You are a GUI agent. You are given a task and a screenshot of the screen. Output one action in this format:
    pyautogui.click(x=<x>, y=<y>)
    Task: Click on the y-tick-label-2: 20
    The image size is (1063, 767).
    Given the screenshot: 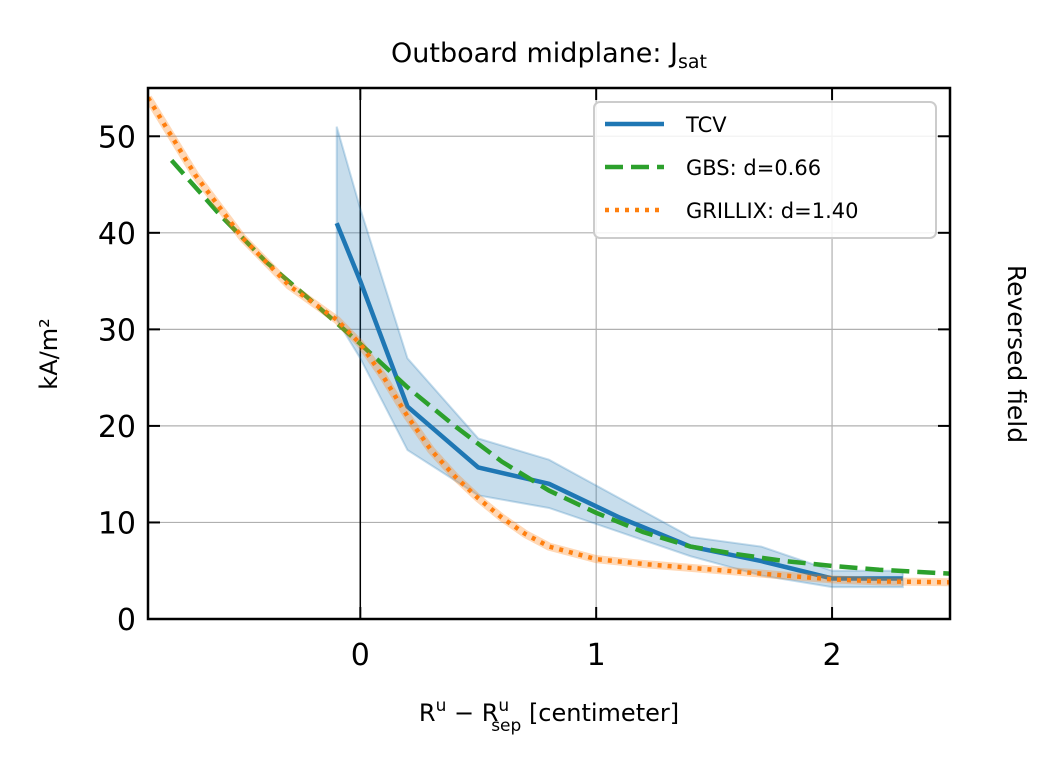 What is the action you would take?
    pyautogui.click(x=117, y=427)
    